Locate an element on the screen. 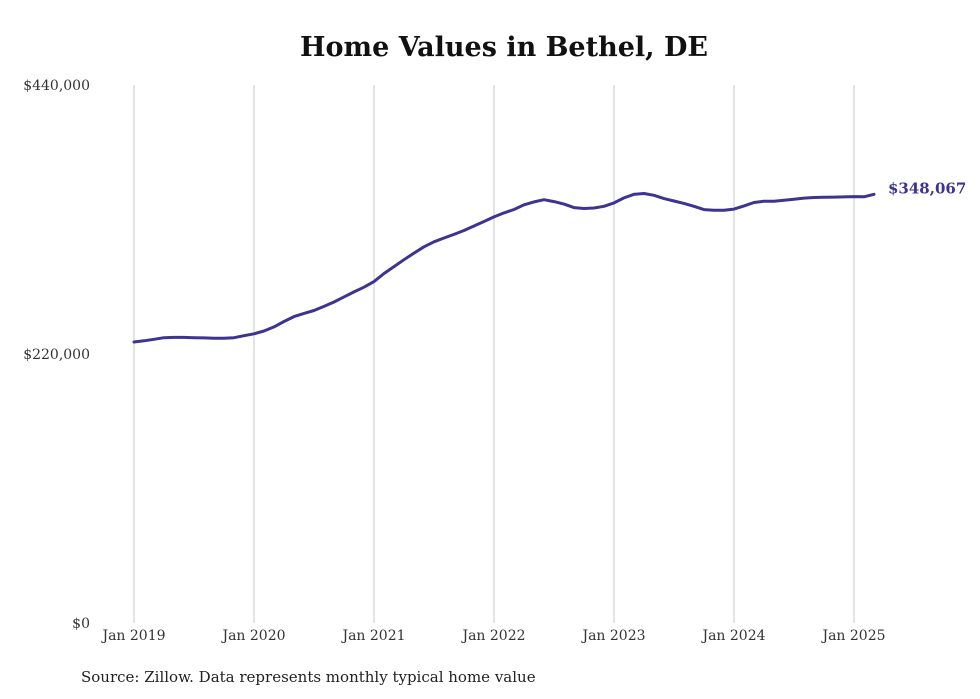 The height and width of the screenshot is (699, 980). x-tick-label: Jan 2021 is located at coordinates (372, 636).